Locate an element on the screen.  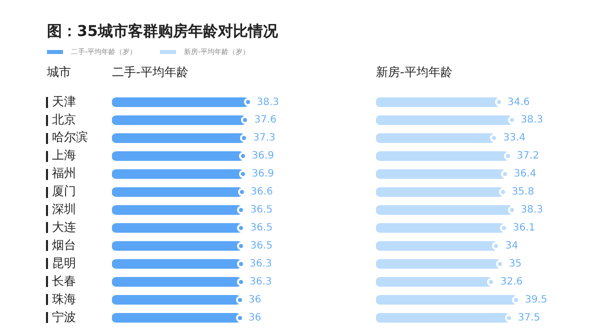
y-tick-label: 天津 is located at coordinates (64, 101).